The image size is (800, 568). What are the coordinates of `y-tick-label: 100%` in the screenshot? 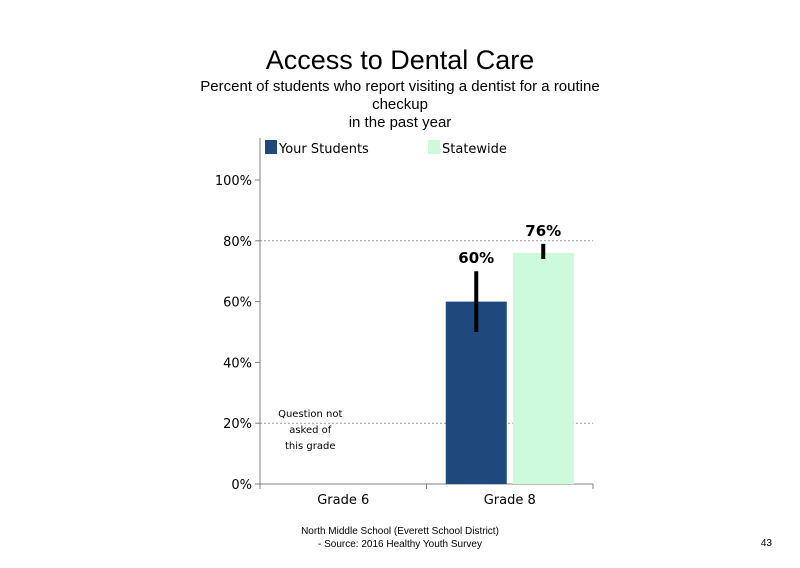 It's located at (233, 181).